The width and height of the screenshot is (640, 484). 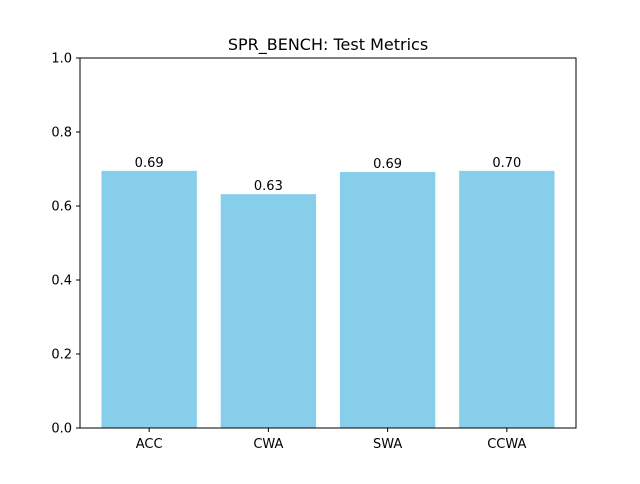 What do you see at coordinates (387, 164) in the screenshot?
I see `data-label-swa: 0.69` at bounding box center [387, 164].